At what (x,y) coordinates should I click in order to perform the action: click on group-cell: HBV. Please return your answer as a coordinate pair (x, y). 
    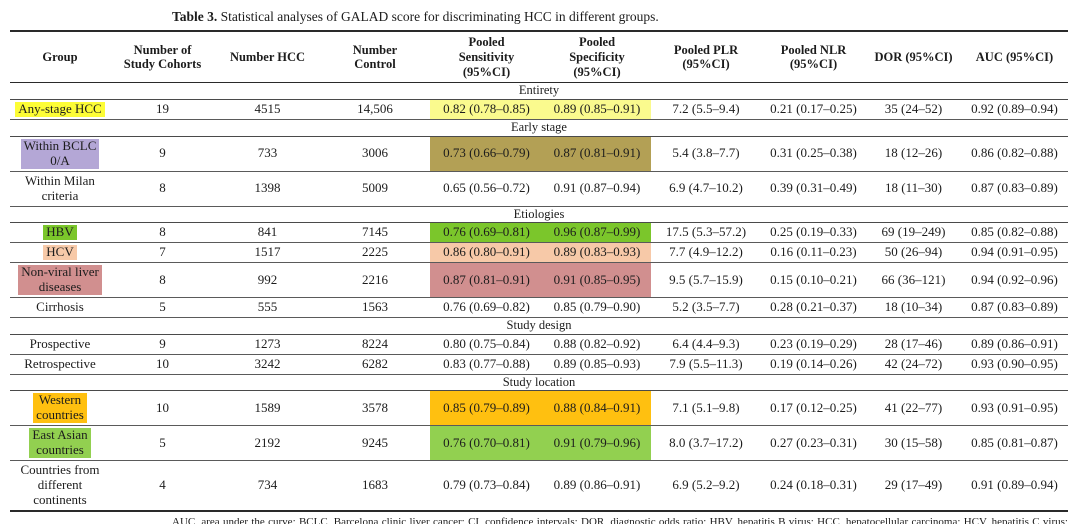
    Looking at the image, I should click on (60, 233).